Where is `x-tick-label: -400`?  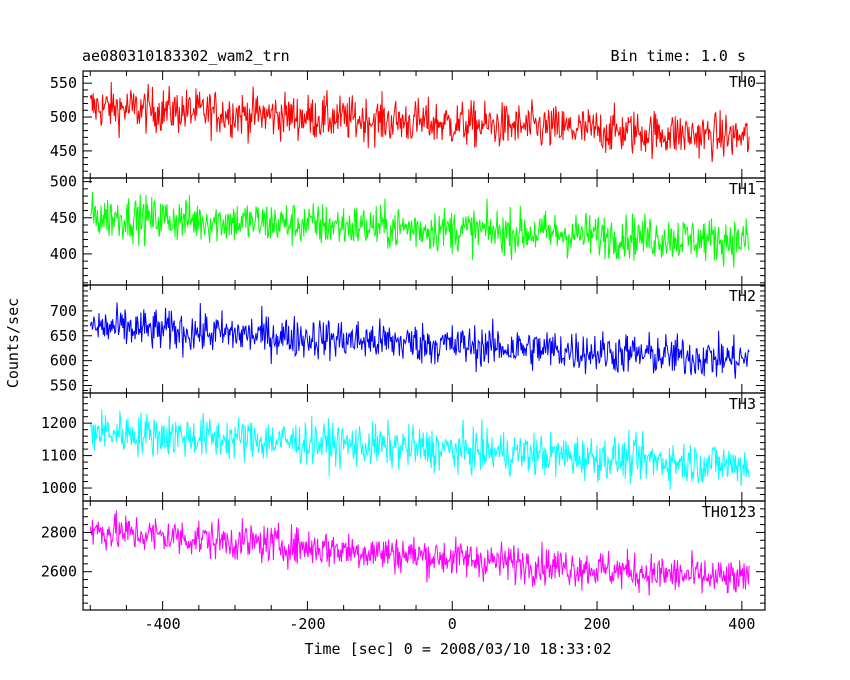
x-tick-label: -400 is located at coordinates (163, 624).